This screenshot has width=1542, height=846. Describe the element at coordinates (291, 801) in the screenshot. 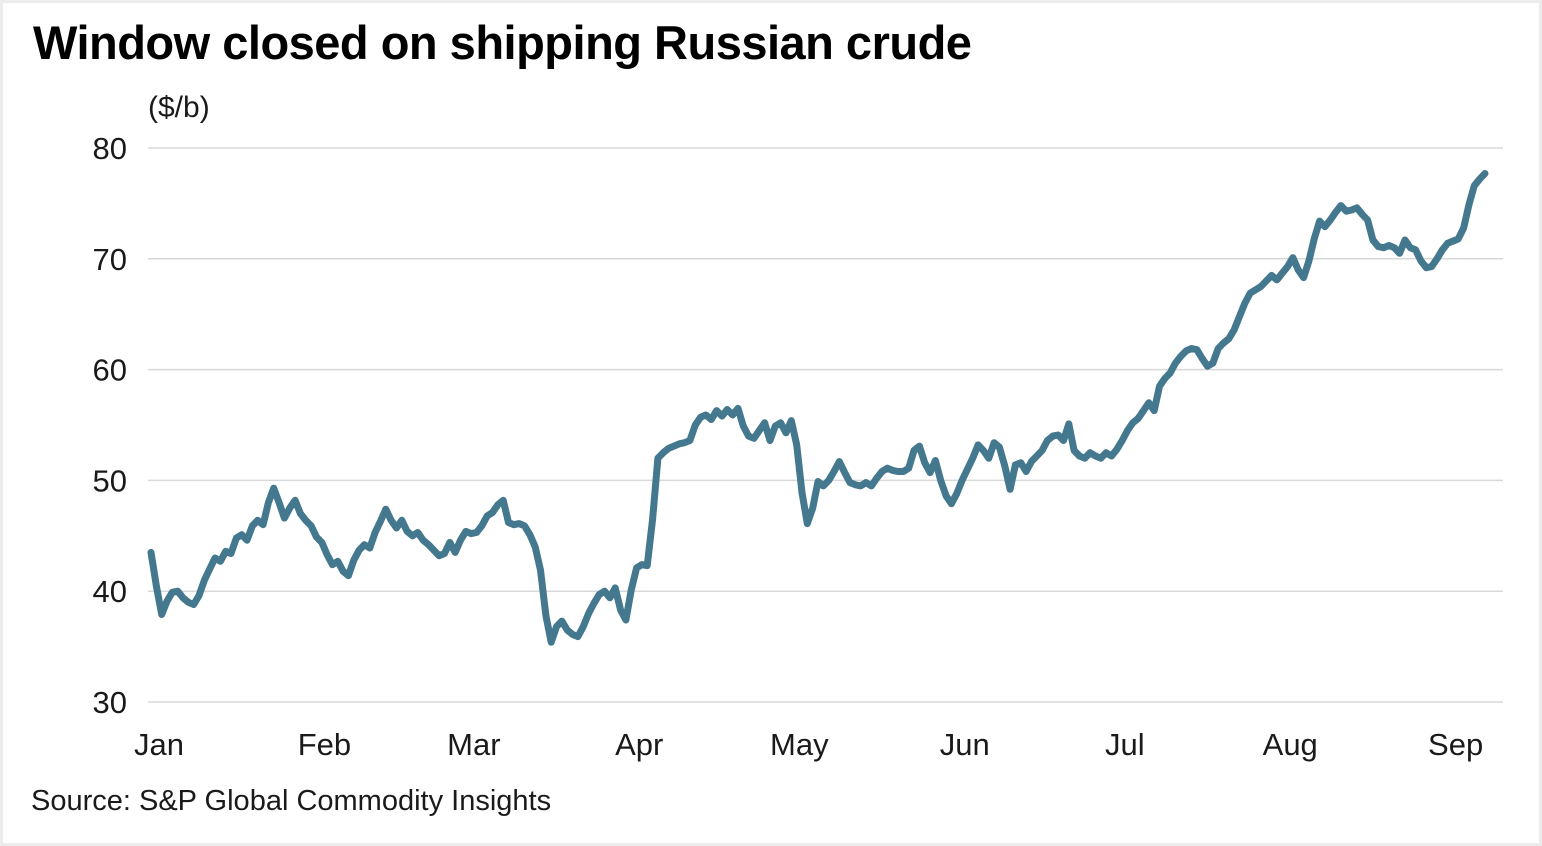

I see `source-credit: Source: S&P Global Commodity Insights` at that location.